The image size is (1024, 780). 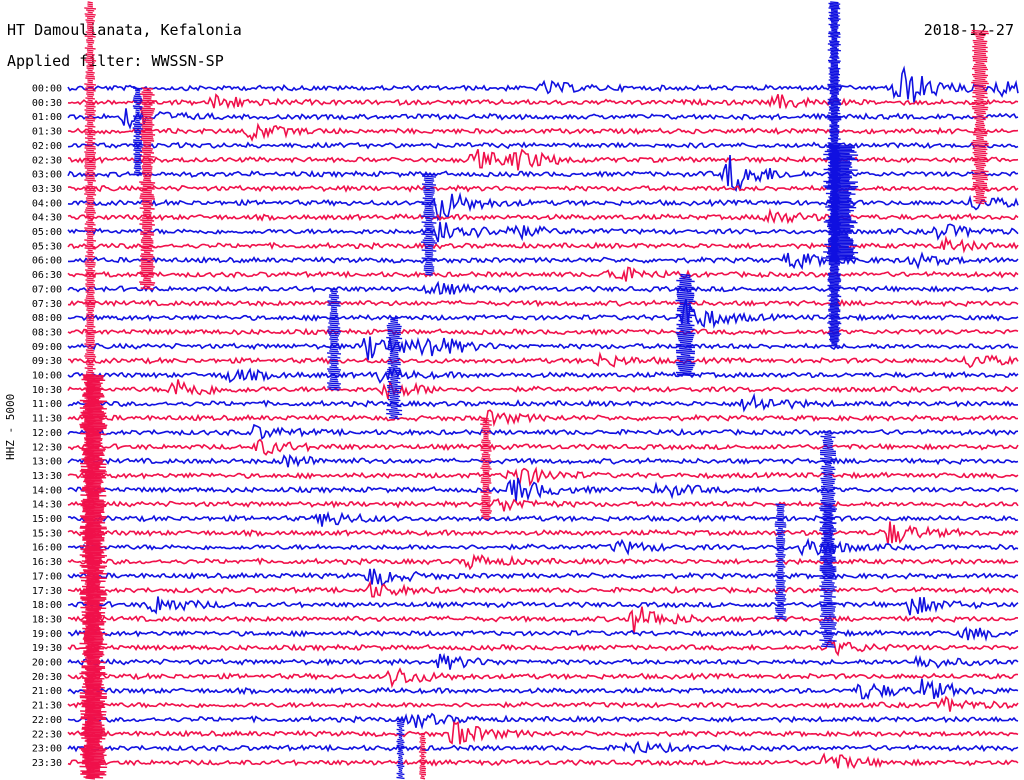 What do you see at coordinates (47, 189) in the screenshot?
I see `row-label: 03:30` at bounding box center [47, 189].